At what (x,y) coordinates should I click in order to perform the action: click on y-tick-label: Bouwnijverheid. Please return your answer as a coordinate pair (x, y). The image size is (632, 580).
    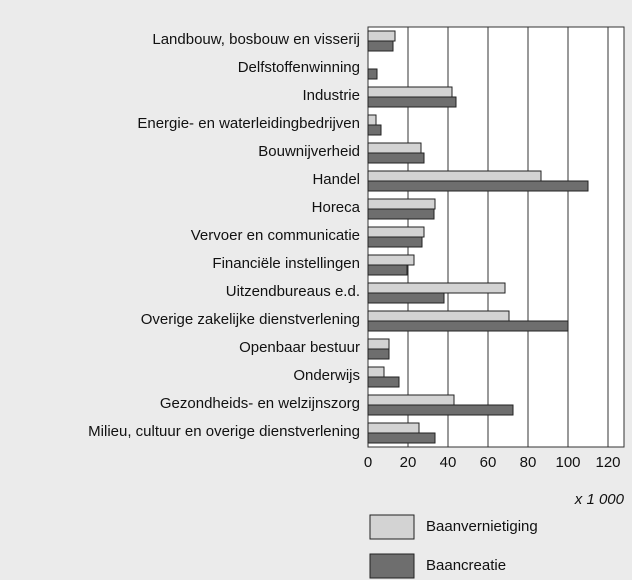
    Looking at the image, I should click on (309, 151).